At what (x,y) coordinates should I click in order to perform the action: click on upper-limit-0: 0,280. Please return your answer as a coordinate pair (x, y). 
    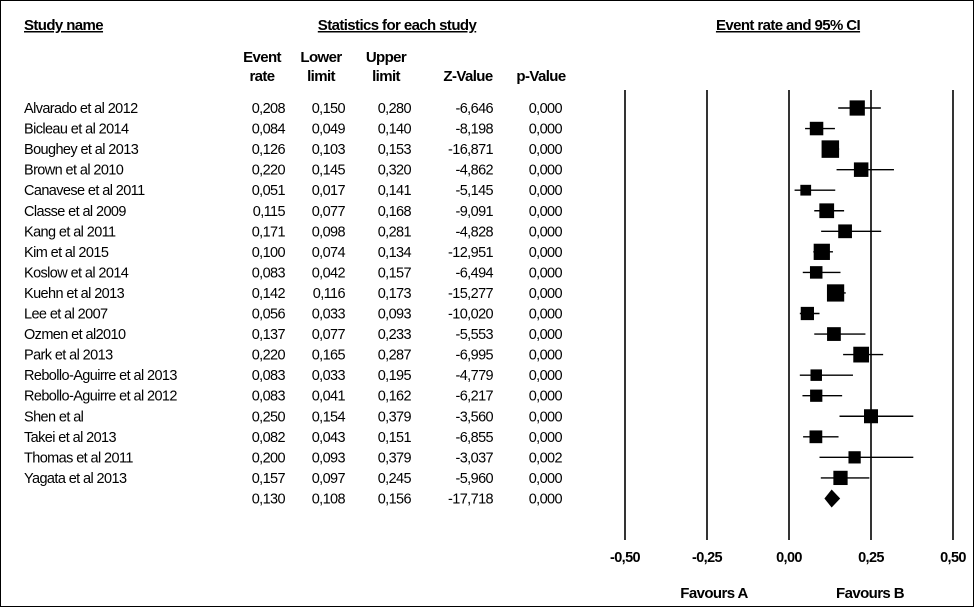
    Looking at the image, I should click on (395, 109).